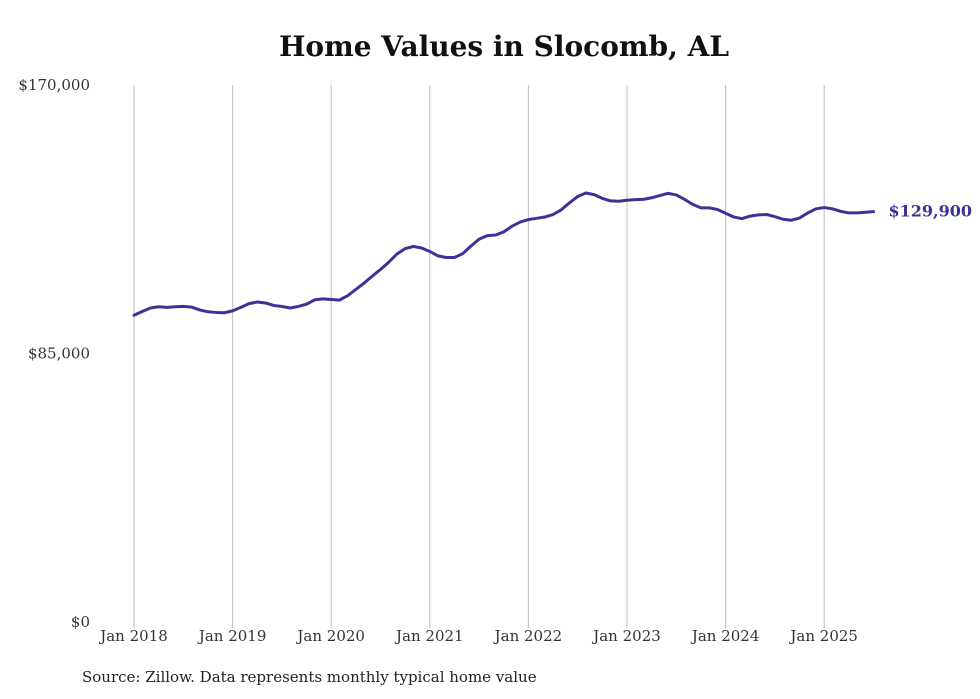 The width and height of the screenshot is (980, 699). Describe the element at coordinates (330, 636) in the screenshot. I see `x-tick-label: Jan 2020` at that location.